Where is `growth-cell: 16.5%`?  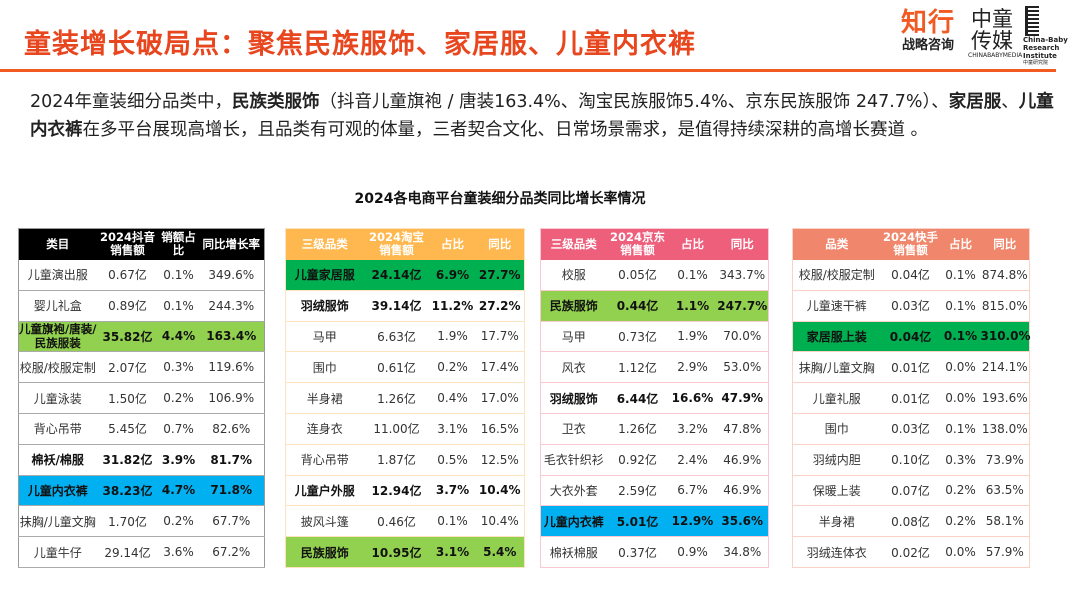
growth-cell: 16.5% is located at coordinates (500, 429).